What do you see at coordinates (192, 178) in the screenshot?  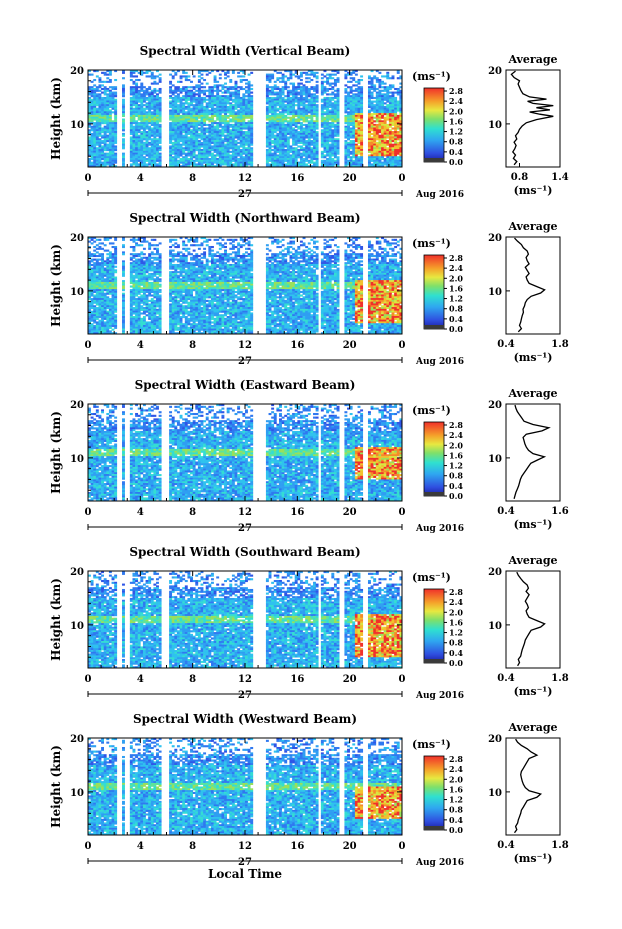 I see `x-tick-label: 8` at bounding box center [192, 178].